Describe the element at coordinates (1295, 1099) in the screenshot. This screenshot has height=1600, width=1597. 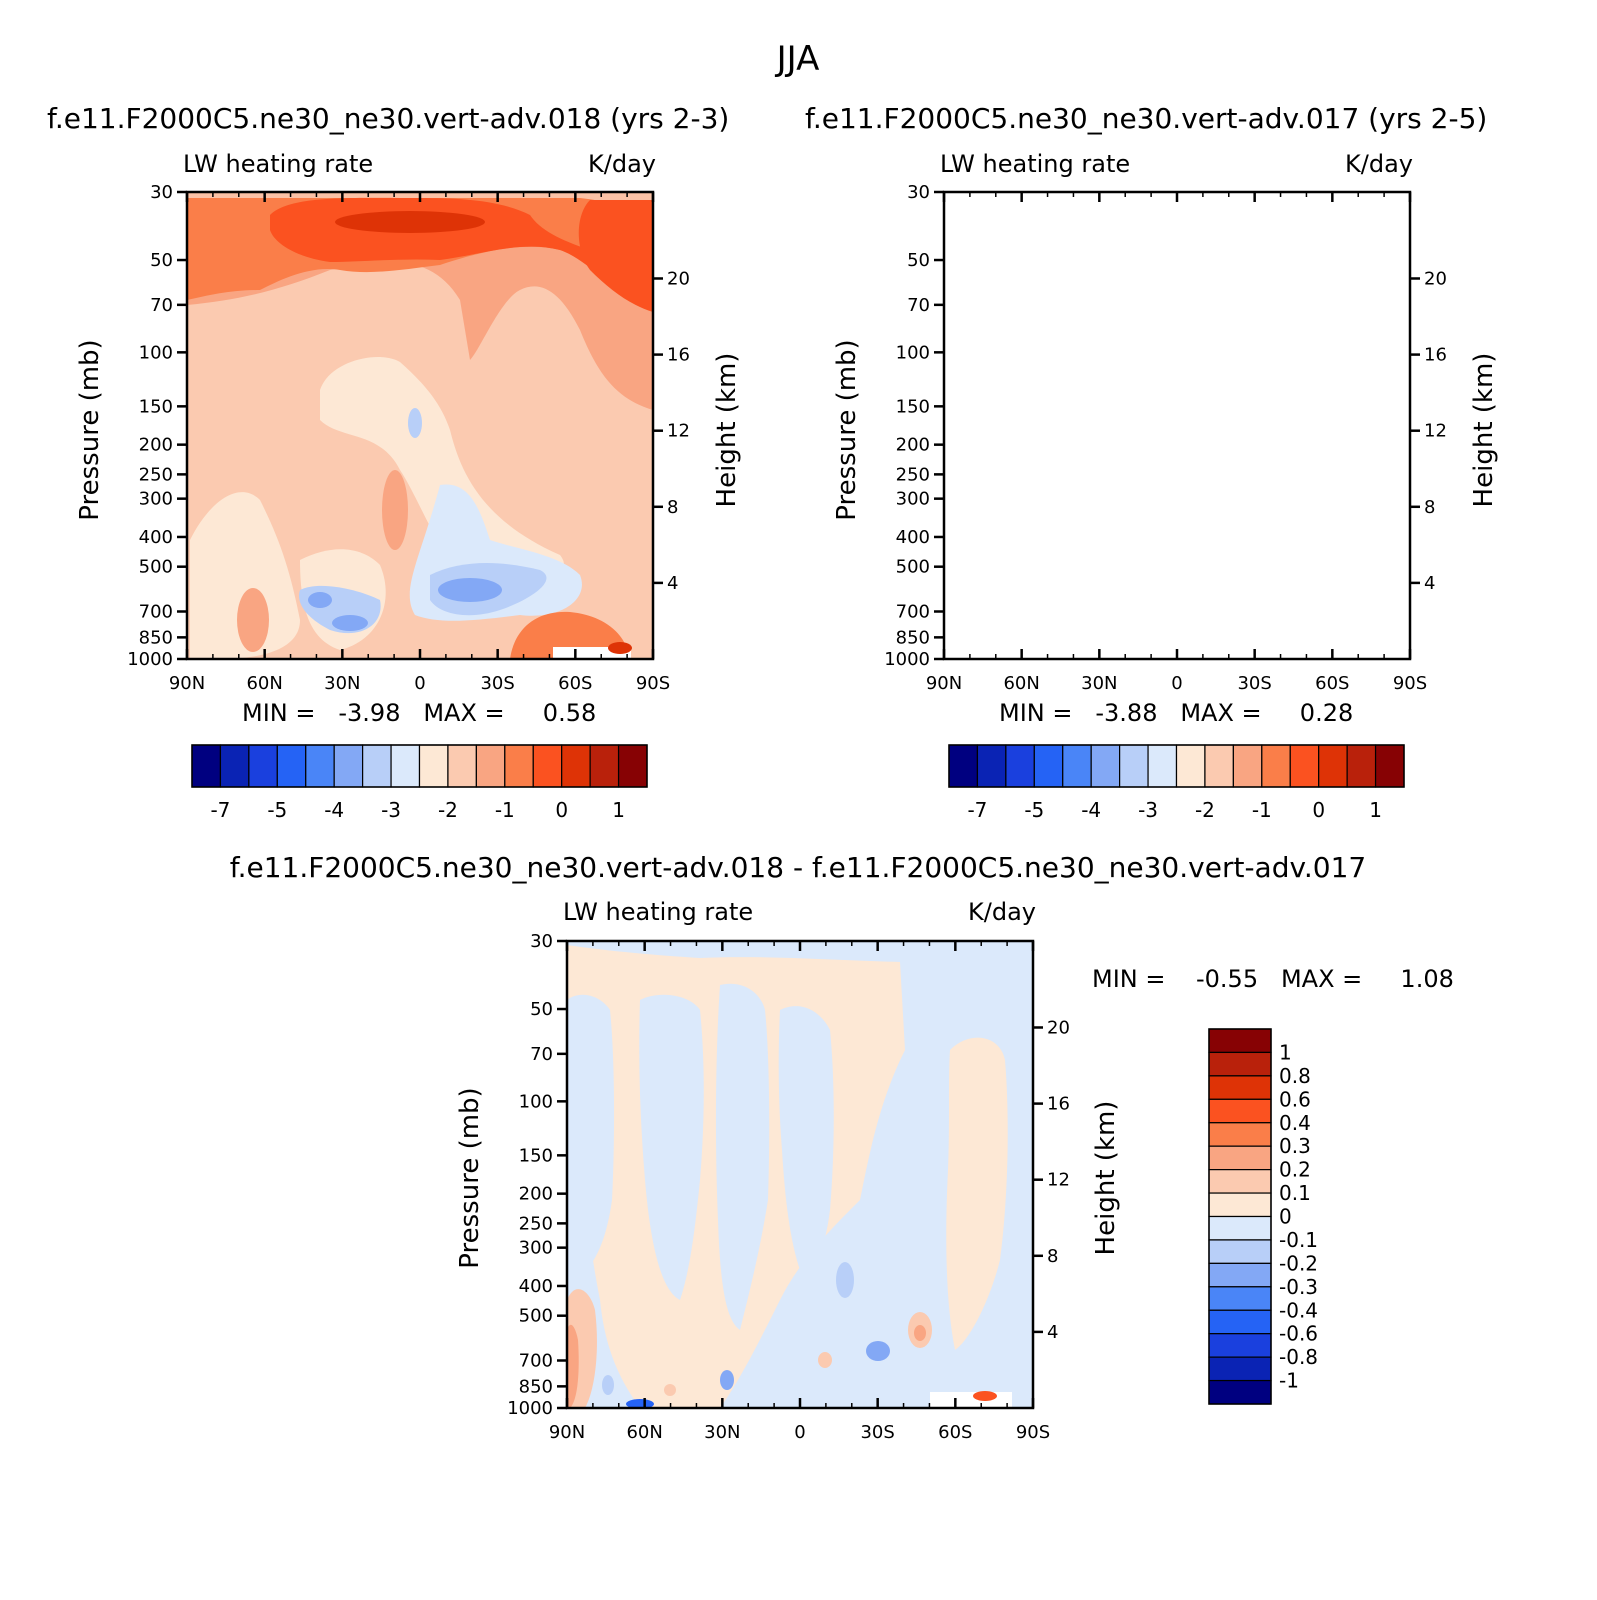
I see `colorbar-label: 0.6` at that location.